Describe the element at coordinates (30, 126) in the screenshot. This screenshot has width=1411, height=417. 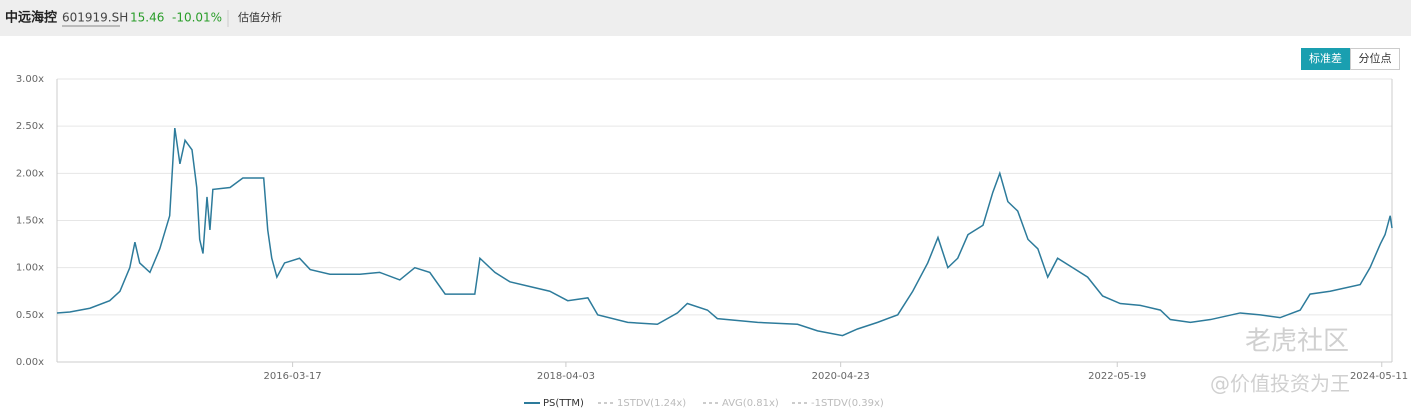
I see `y-tick-label: 2.50x` at that location.